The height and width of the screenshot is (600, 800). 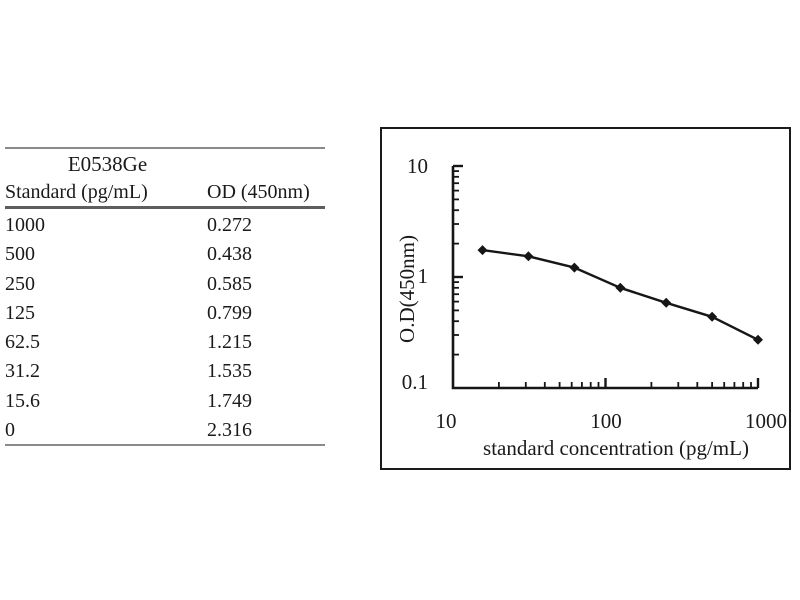 I want to click on standard-value-cell: 1000, so click(x=25, y=225).